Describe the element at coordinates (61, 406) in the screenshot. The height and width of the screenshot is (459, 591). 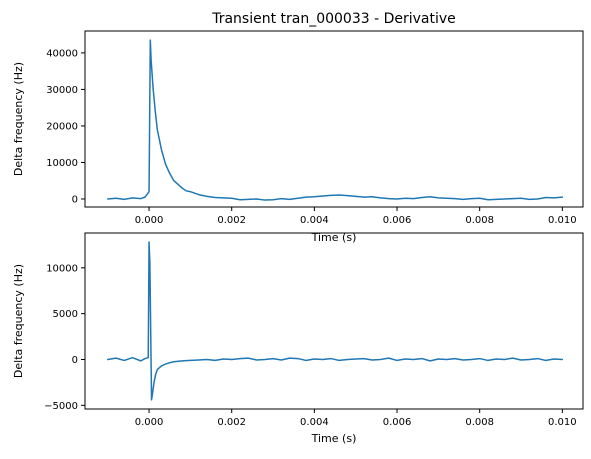
I see `bottom-chart-ytick-label: −5000` at that location.